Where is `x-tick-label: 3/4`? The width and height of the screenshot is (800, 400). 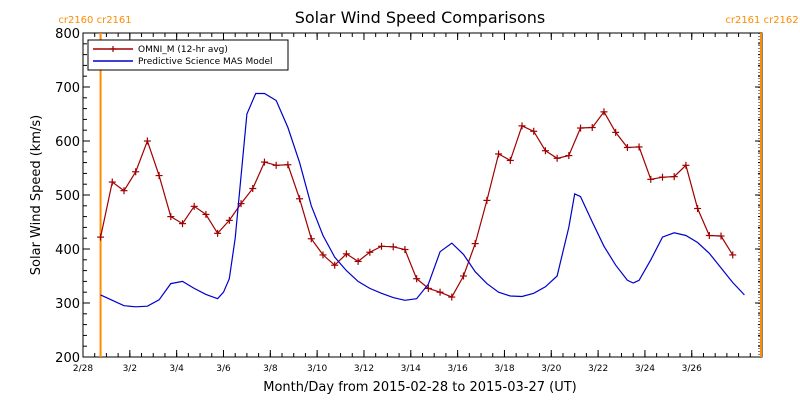 x-tick-label: 3/4 is located at coordinates (176, 369).